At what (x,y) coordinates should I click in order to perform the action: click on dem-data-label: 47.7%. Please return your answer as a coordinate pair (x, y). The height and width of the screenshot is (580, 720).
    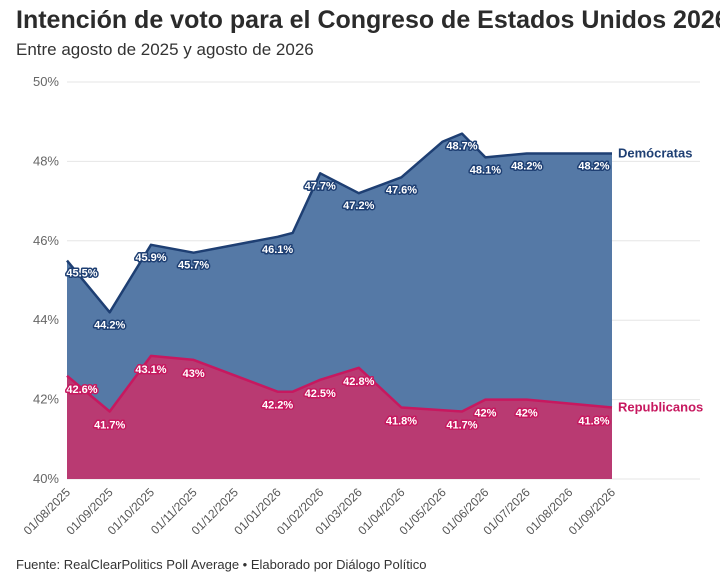
    Looking at the image, I should click on (320, 186).